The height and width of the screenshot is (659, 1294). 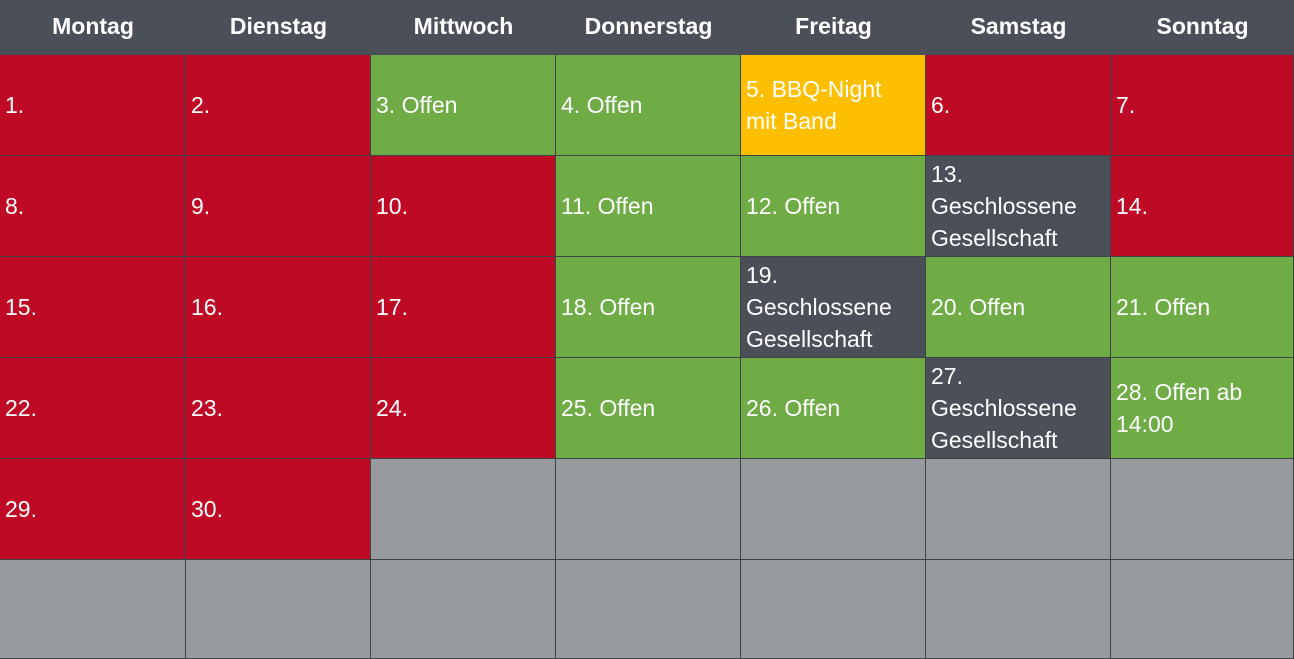 What do you see at coordinates (1163, 307) in the screenshot?
I see `calendar-day-label: 21. Offen` at bounding box center [1163, 307].